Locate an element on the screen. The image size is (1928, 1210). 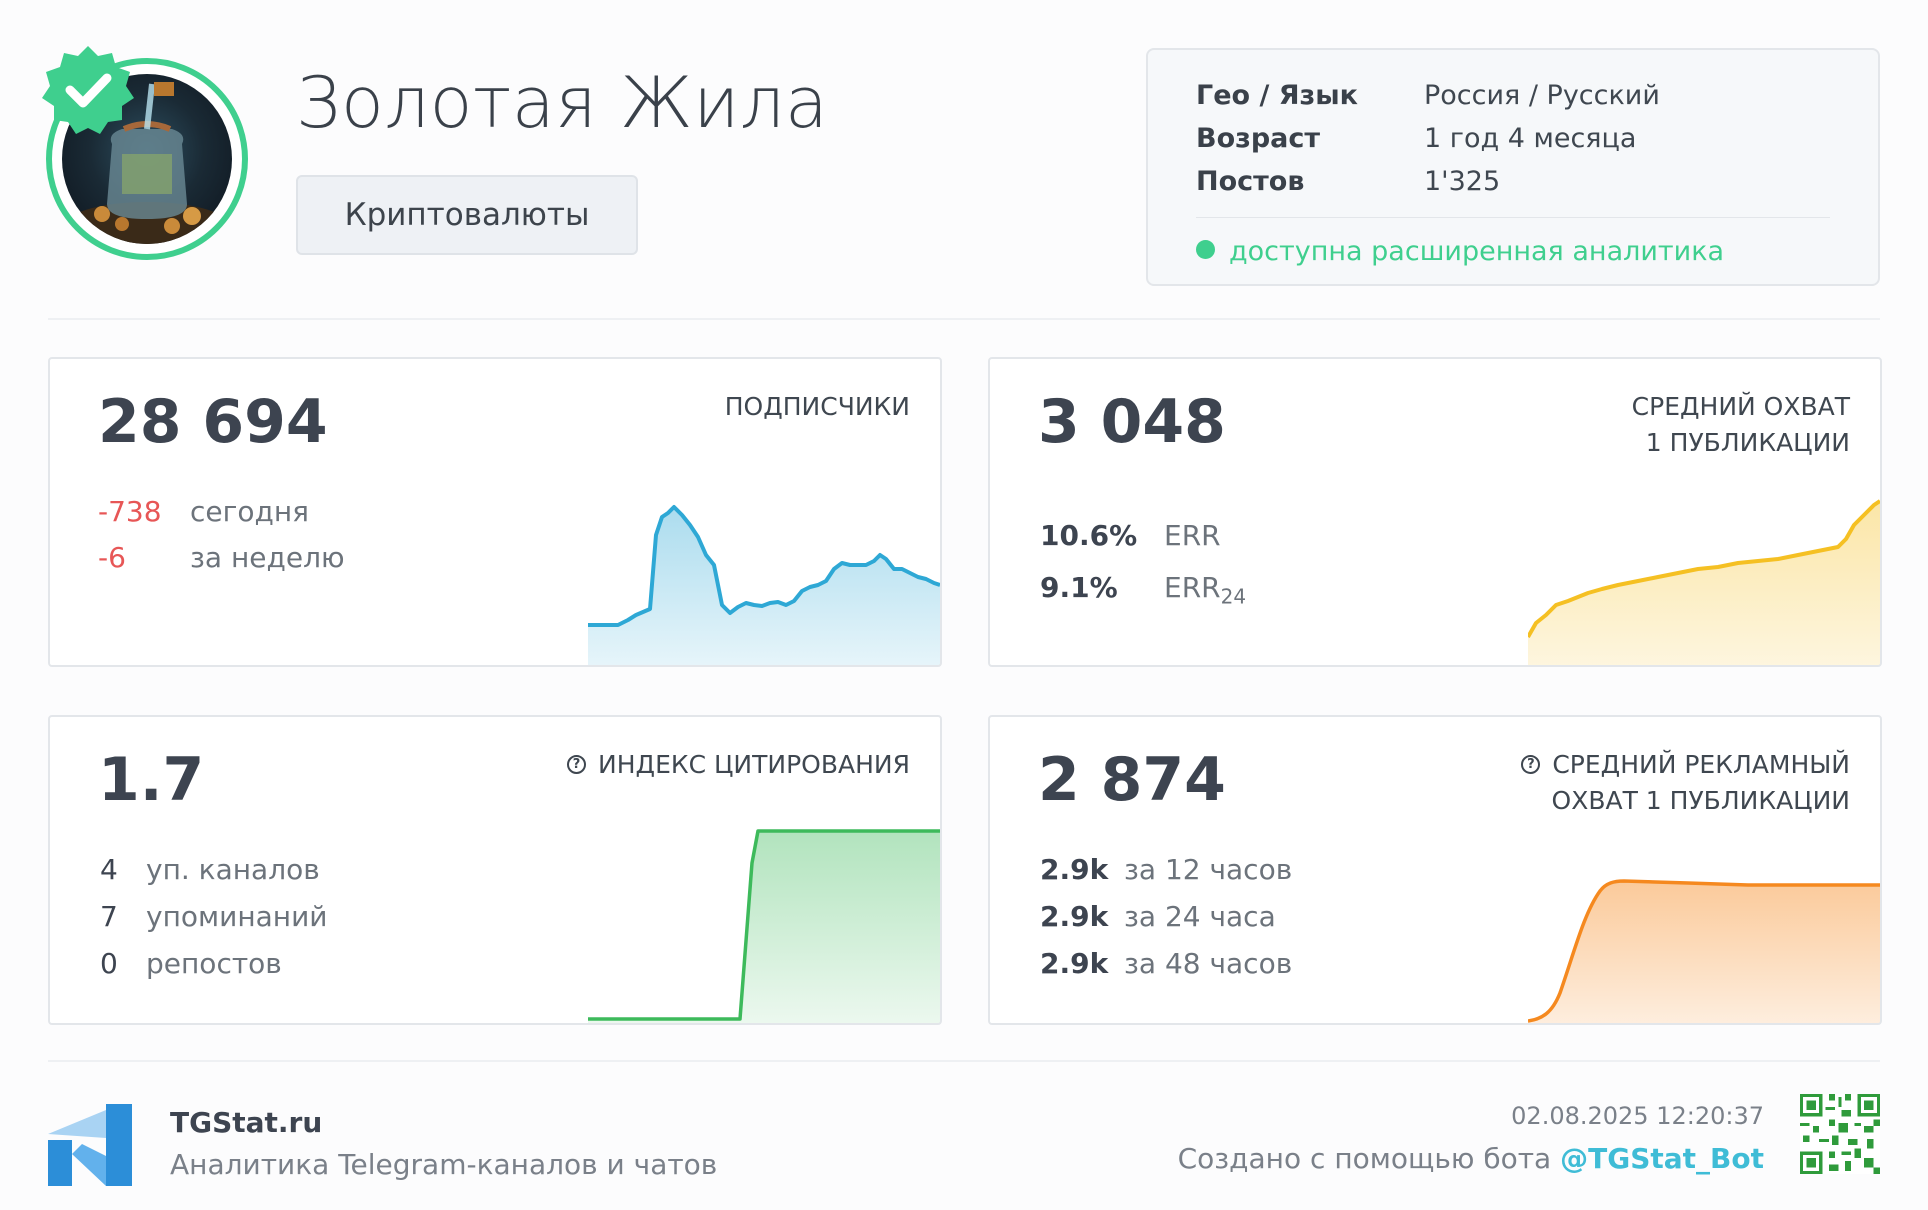
ad-reach-row: 2.9k за 24 часа is located at coordinates (1158, 916).